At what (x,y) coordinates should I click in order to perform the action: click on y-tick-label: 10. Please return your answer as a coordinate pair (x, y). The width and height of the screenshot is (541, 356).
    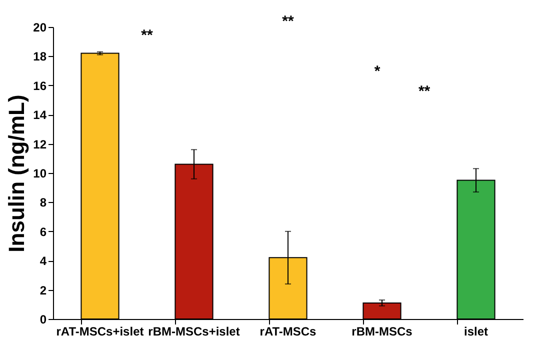
    Looking at the image, I should click on (40, 173).